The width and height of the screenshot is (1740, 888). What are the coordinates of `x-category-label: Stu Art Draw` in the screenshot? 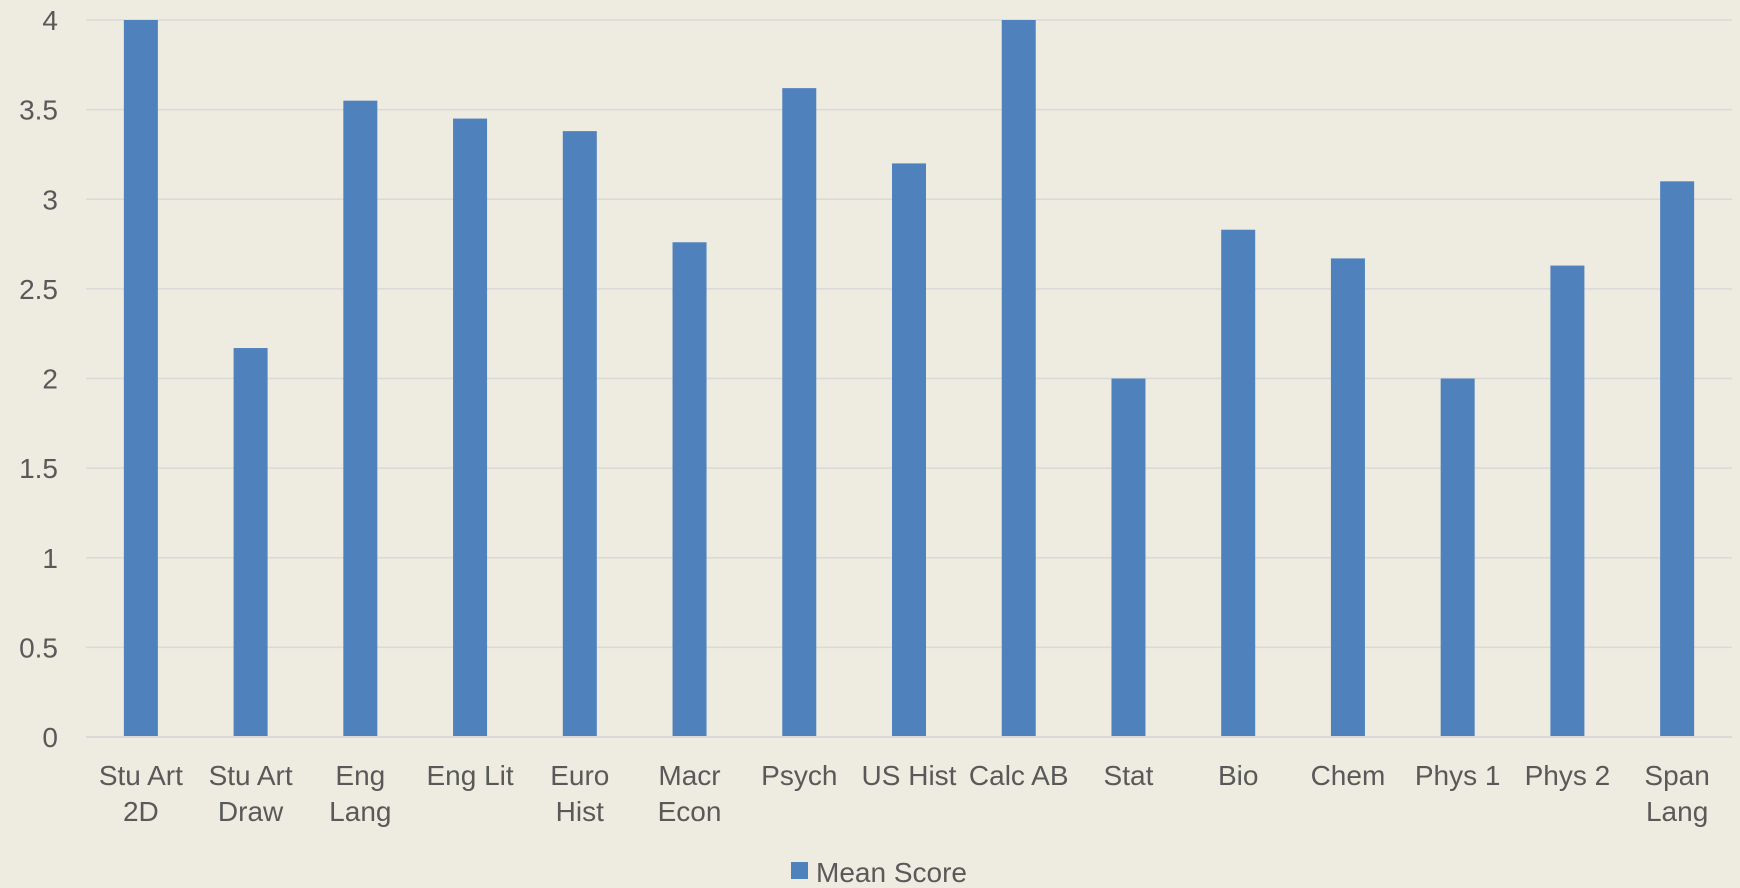 It's located at (251, 793).